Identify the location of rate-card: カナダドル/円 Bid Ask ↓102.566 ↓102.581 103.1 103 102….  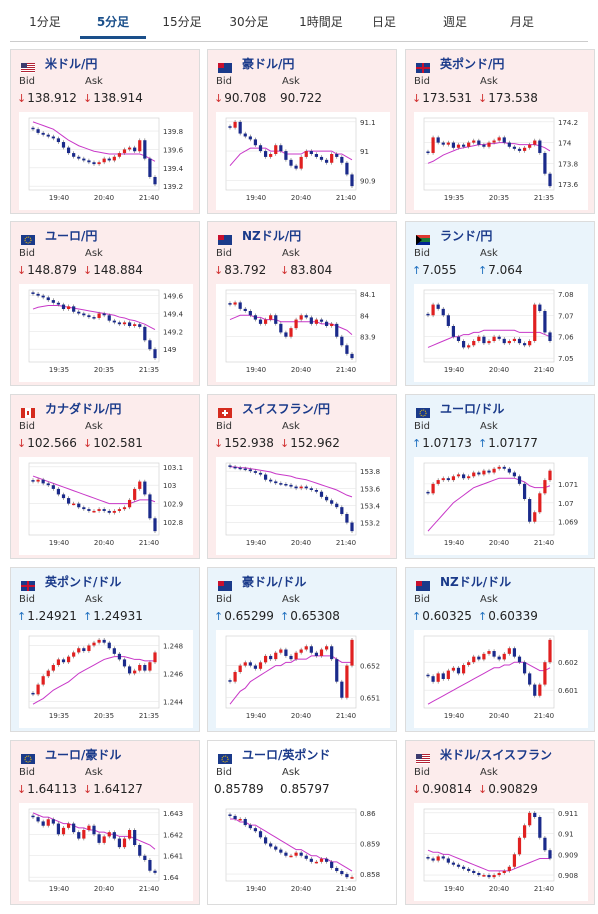
(105, 476).